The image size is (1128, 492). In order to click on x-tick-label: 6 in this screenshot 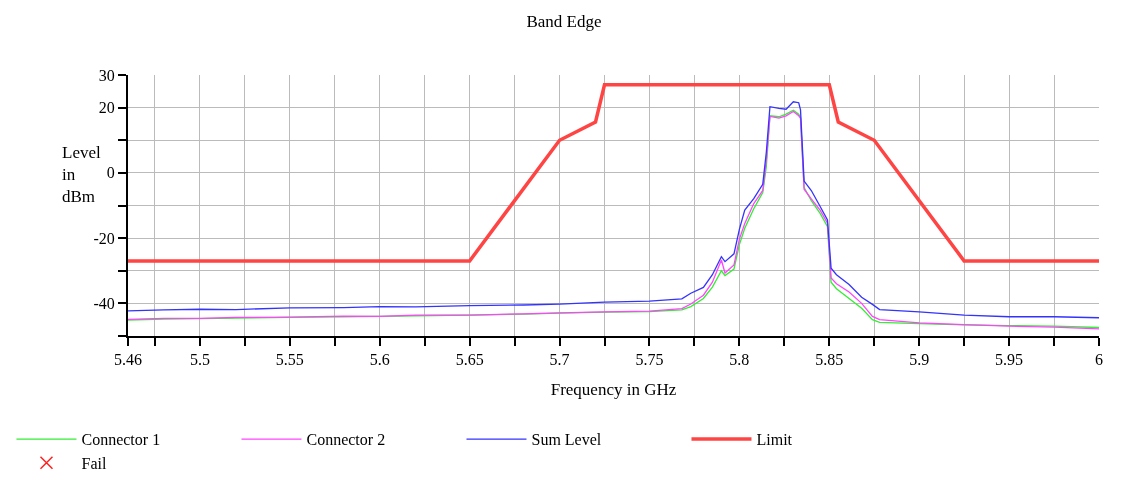, I will do `click(1099, 360)`.